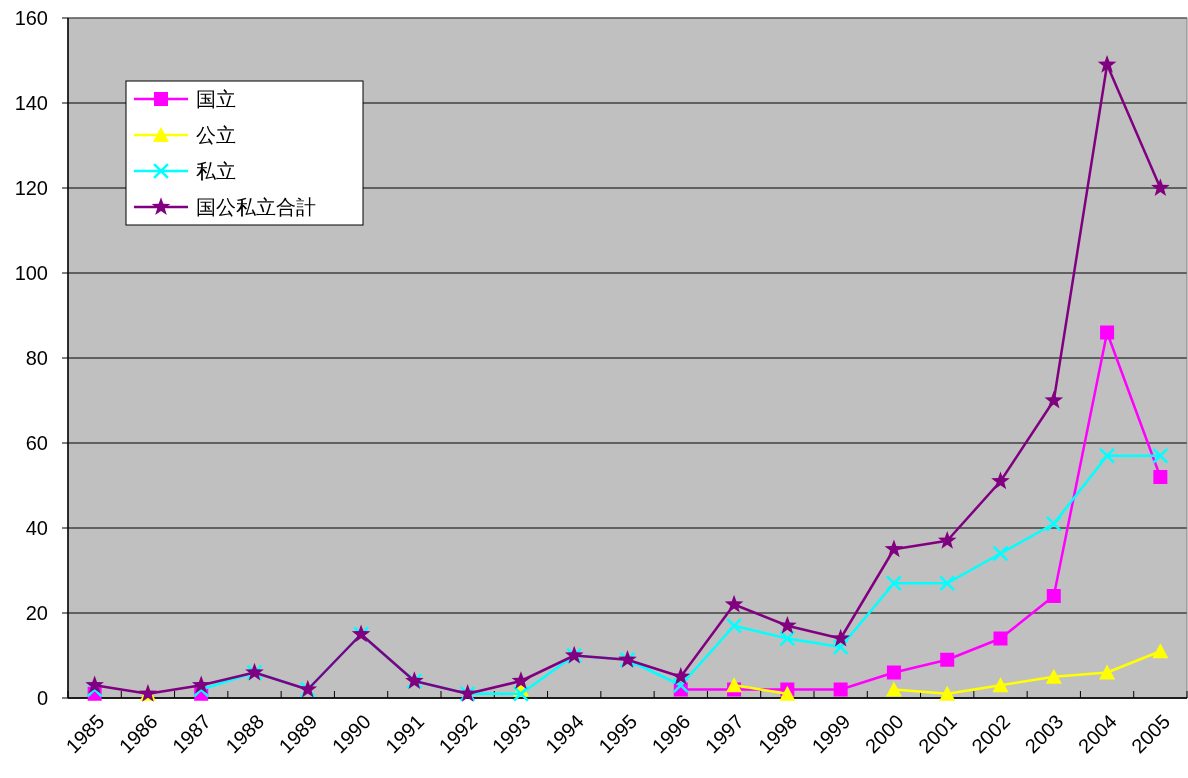  What do you see at coordinates (36, 613) in the screenshot?
I see `y-tick-label: 20` at bounding box center [36, 613].